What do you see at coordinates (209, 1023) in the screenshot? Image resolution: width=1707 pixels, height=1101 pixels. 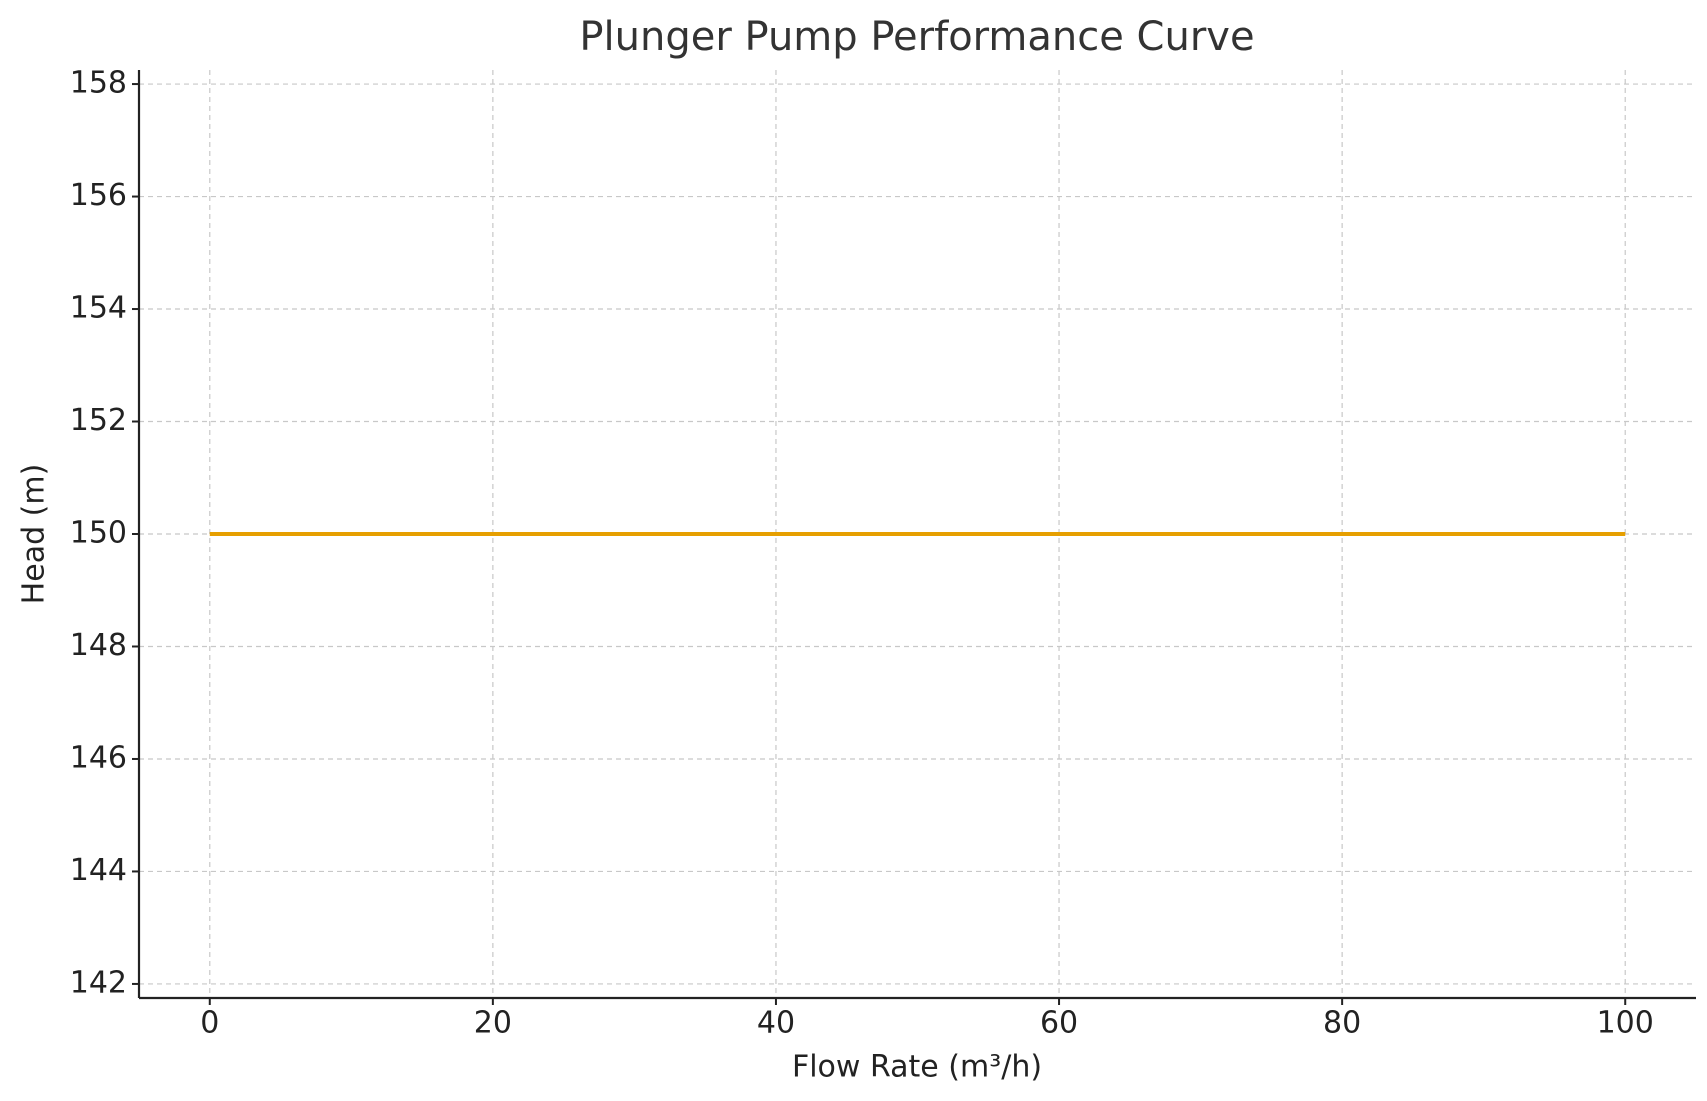 I see `x-tick-label: 0` at bounding box center [209, 1023].